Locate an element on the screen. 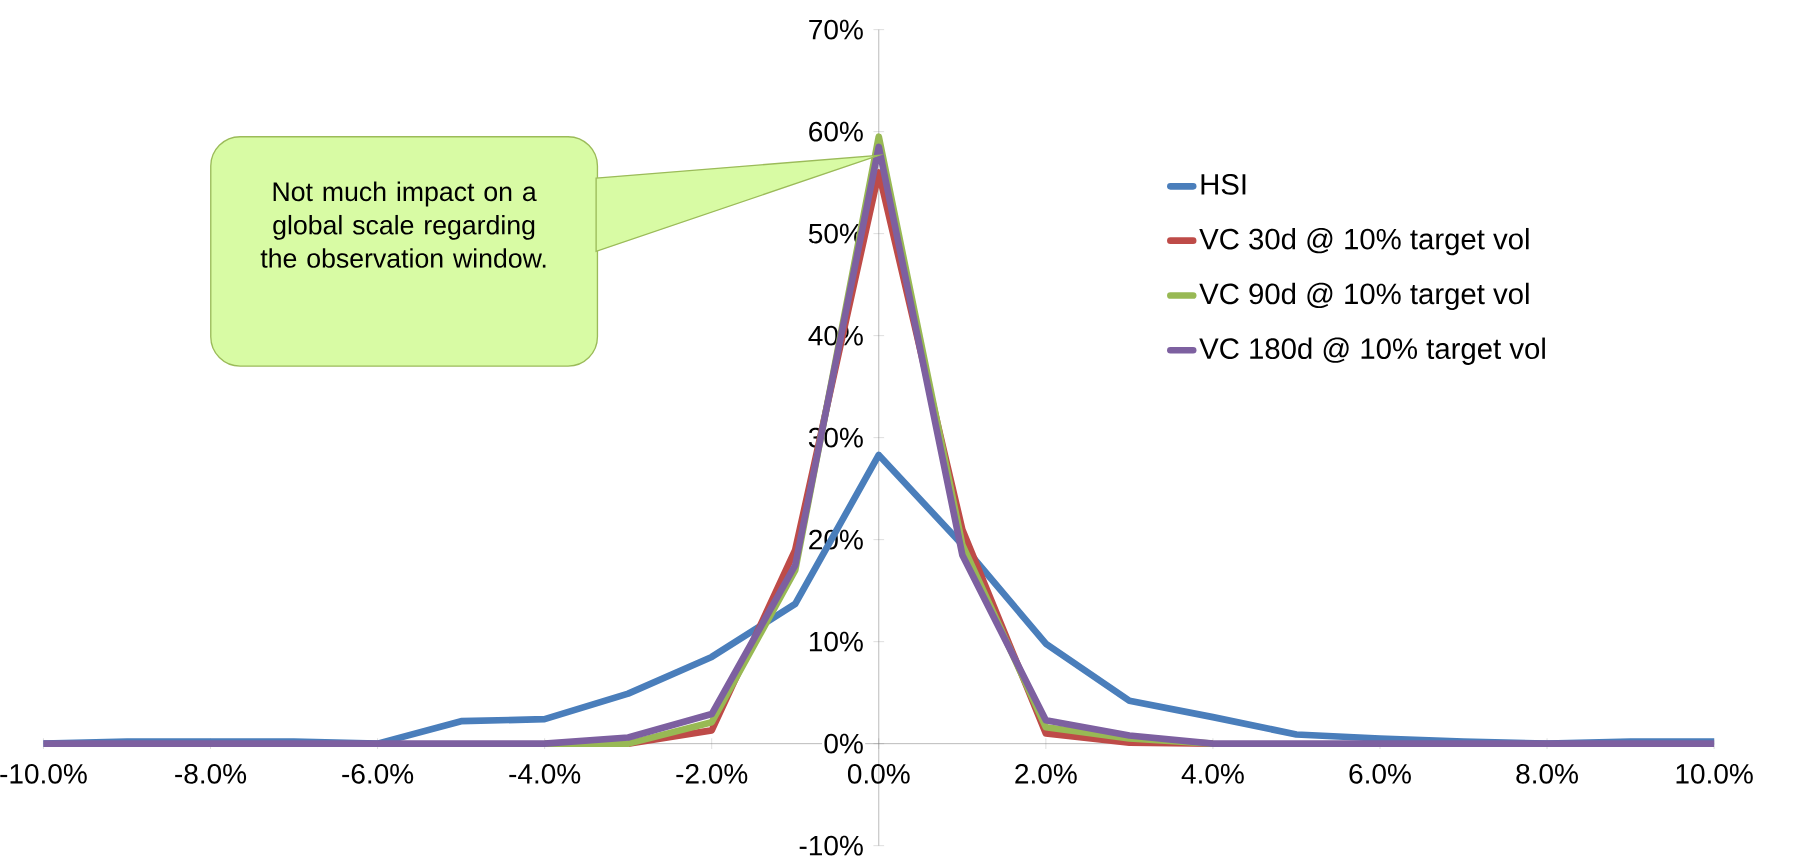 Image resolution: width=1809 pixels, height=864 pixels. x-tick-label: -10.0% is located at coordinates (43, 773).